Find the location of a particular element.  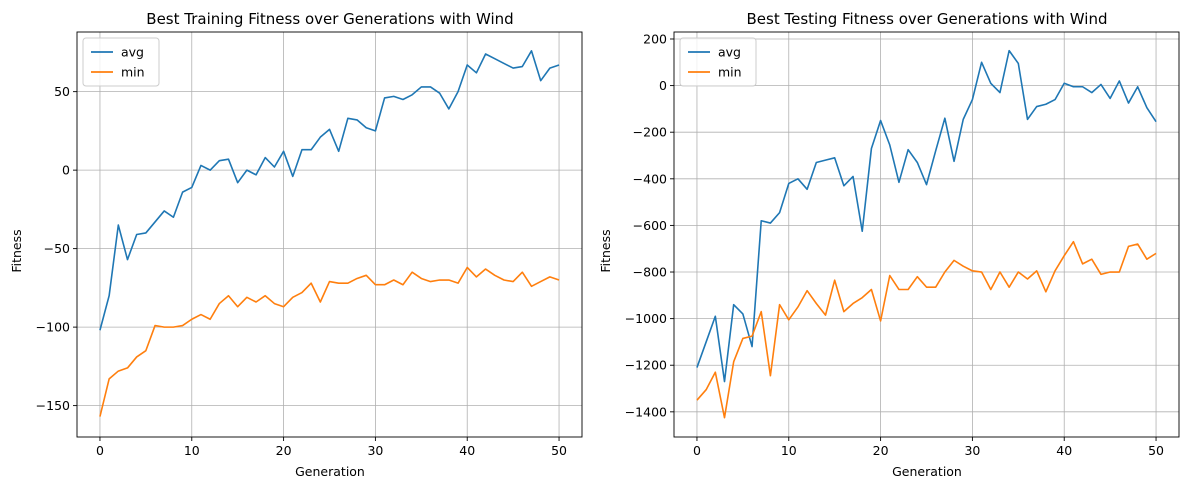

training-y-tick-label: −150 is located at coordinates (53, 405).